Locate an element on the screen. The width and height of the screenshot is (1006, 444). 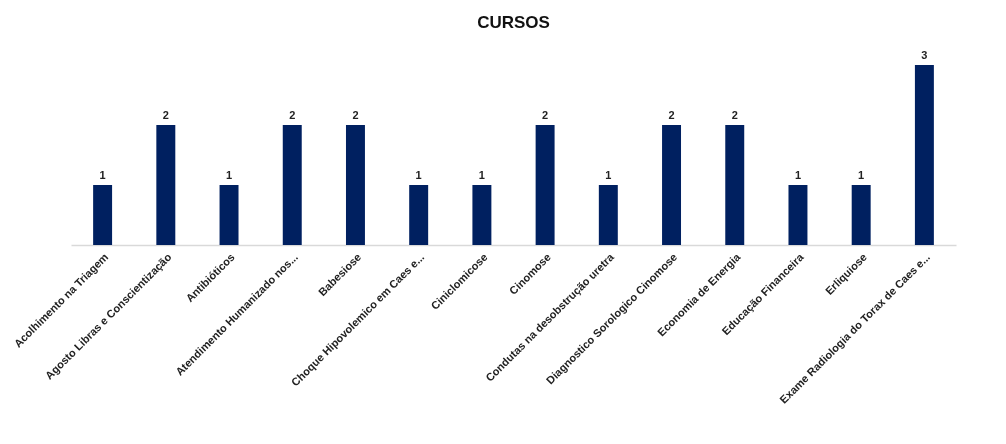
chart-title: CURSOS is located at coordinates (513, 22).